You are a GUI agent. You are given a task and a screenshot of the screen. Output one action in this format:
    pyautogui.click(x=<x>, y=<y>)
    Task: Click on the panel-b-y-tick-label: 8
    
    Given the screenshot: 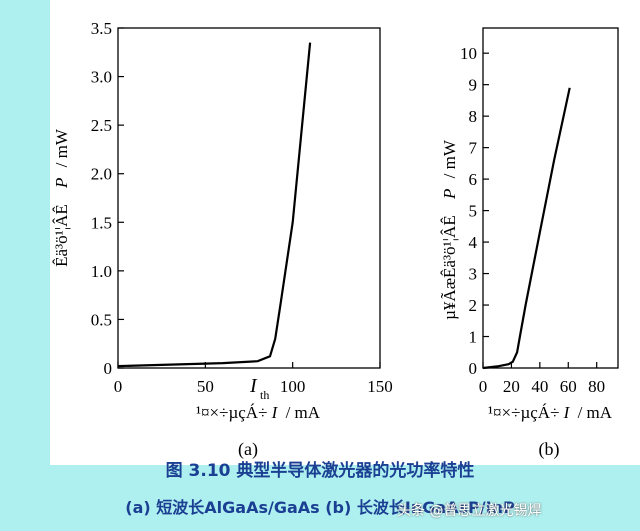 What is the action you would take?
    pyautogui.click(x=473, y=116)
    